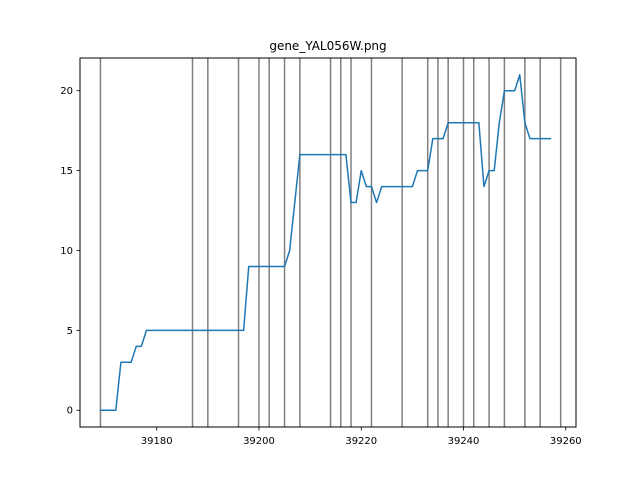 The width and height of the screenshot is (640, 480). I want to click on y-axis: 0 5 10 15 20, so click(70, 251).